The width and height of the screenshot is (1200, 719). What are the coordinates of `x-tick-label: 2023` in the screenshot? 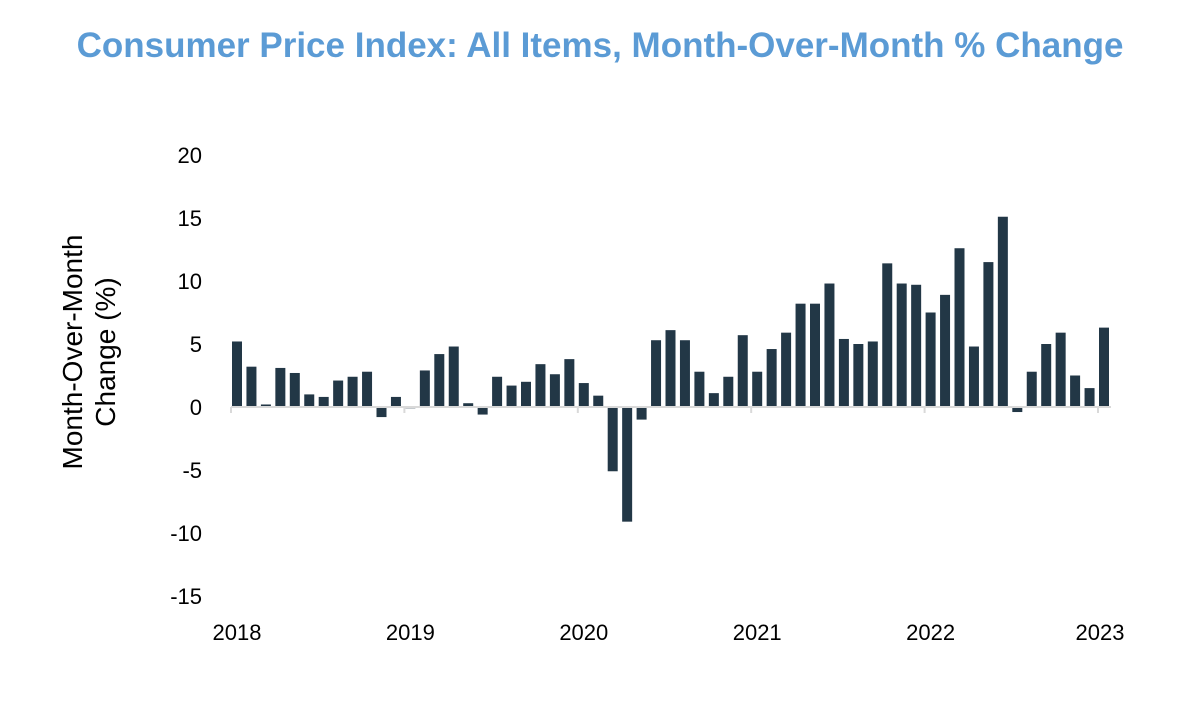 It's located at (1100, 632).